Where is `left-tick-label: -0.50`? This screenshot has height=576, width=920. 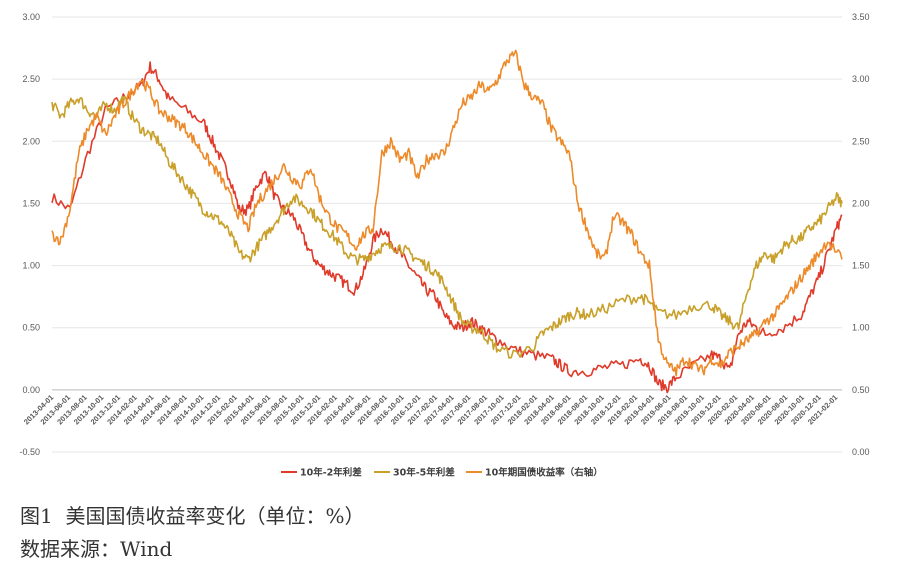 left-tick-label: -0.50 is located at coordinates (29, 452).